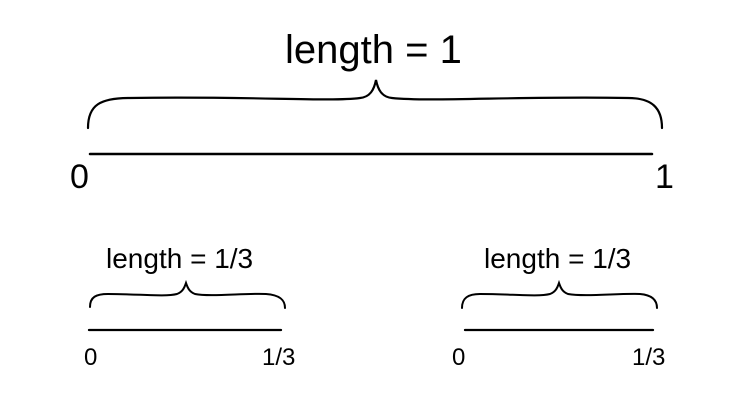 Image resolution: width=731 pixels, height=415 pixels. What do you see at coordinates (559, 294) in the screenshot?
I see `right-brace` at bounding box center [559, 294].